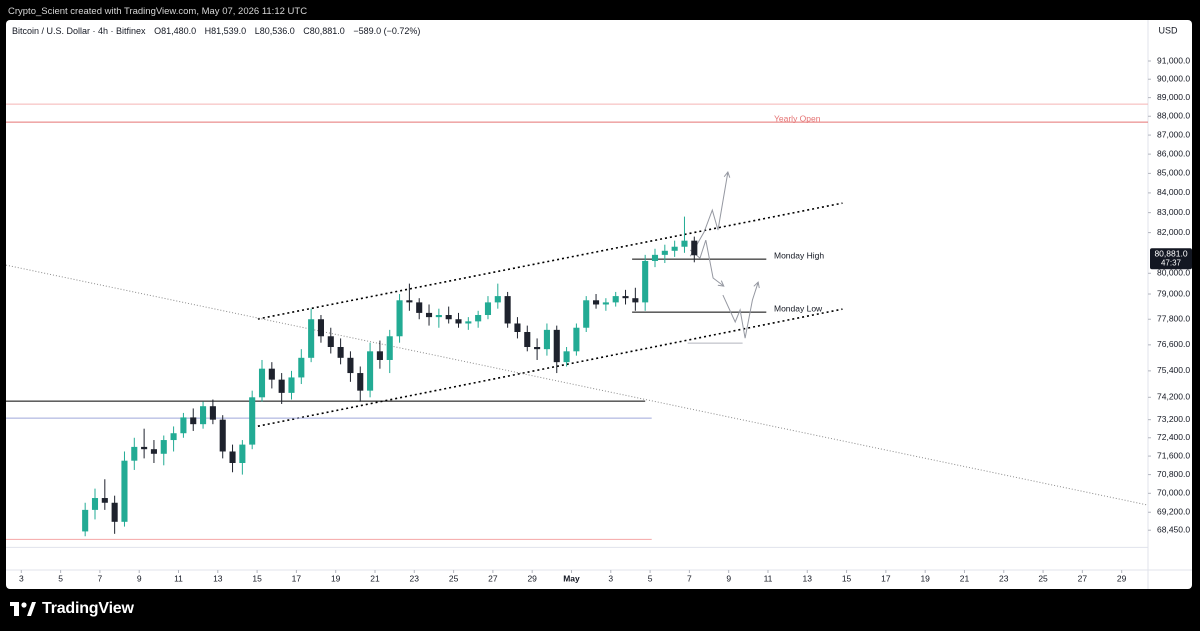 This screenshot has width=1200, height=631. What do you see at coordinates (1173, 115) in the screenshot?
I see `y-tick-label: 88,000.0` at bounding box center [1173, 115].